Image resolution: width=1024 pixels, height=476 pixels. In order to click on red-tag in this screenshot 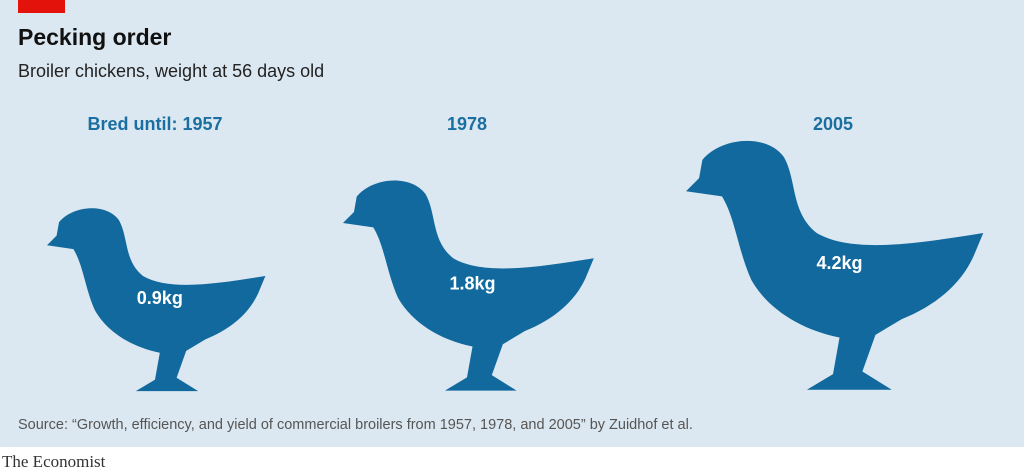, I will do `click(41, 6)`.